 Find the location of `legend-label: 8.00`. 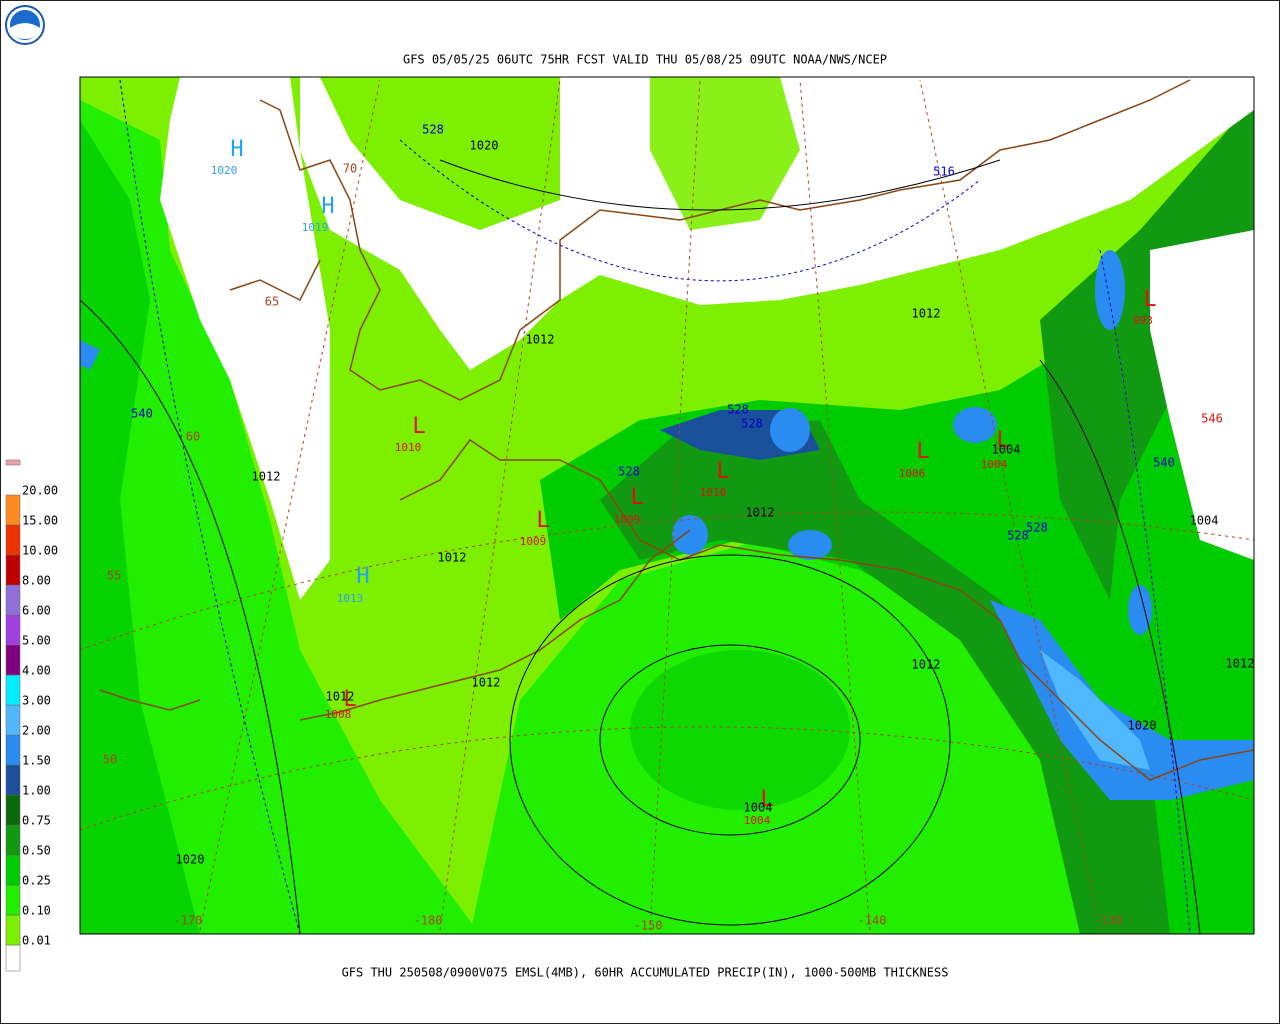

legend-label: 8.00 is located at coordinates (36, 581).